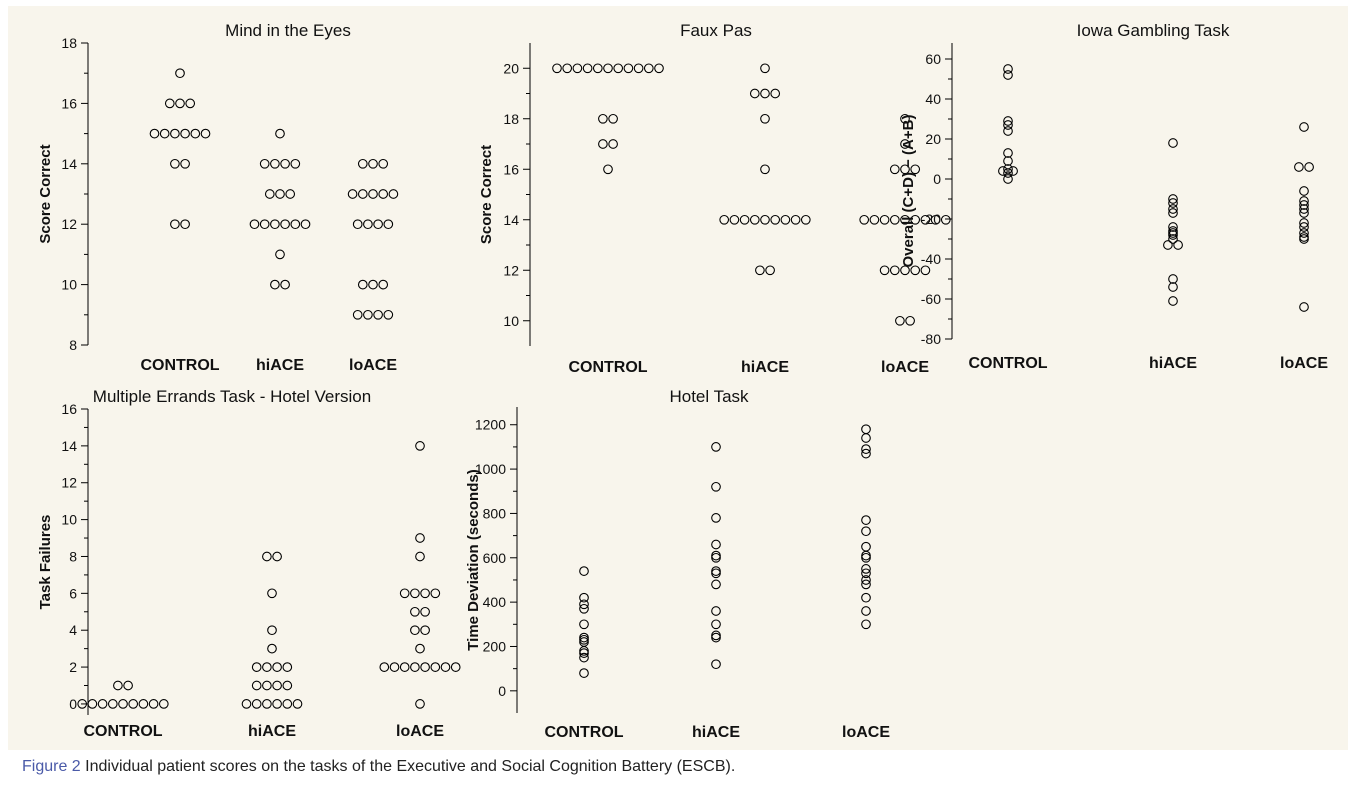 The width and height of the screenshot is (1357, 796). Describe the element at coordinates (495, 558) in the screenshot. I see `y-tick-label: 600` at that location.